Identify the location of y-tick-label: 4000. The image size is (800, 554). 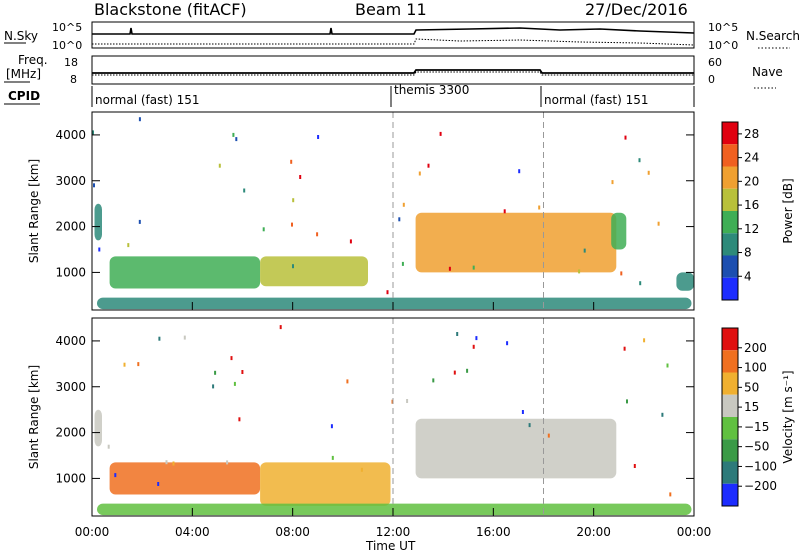
(70, 341).